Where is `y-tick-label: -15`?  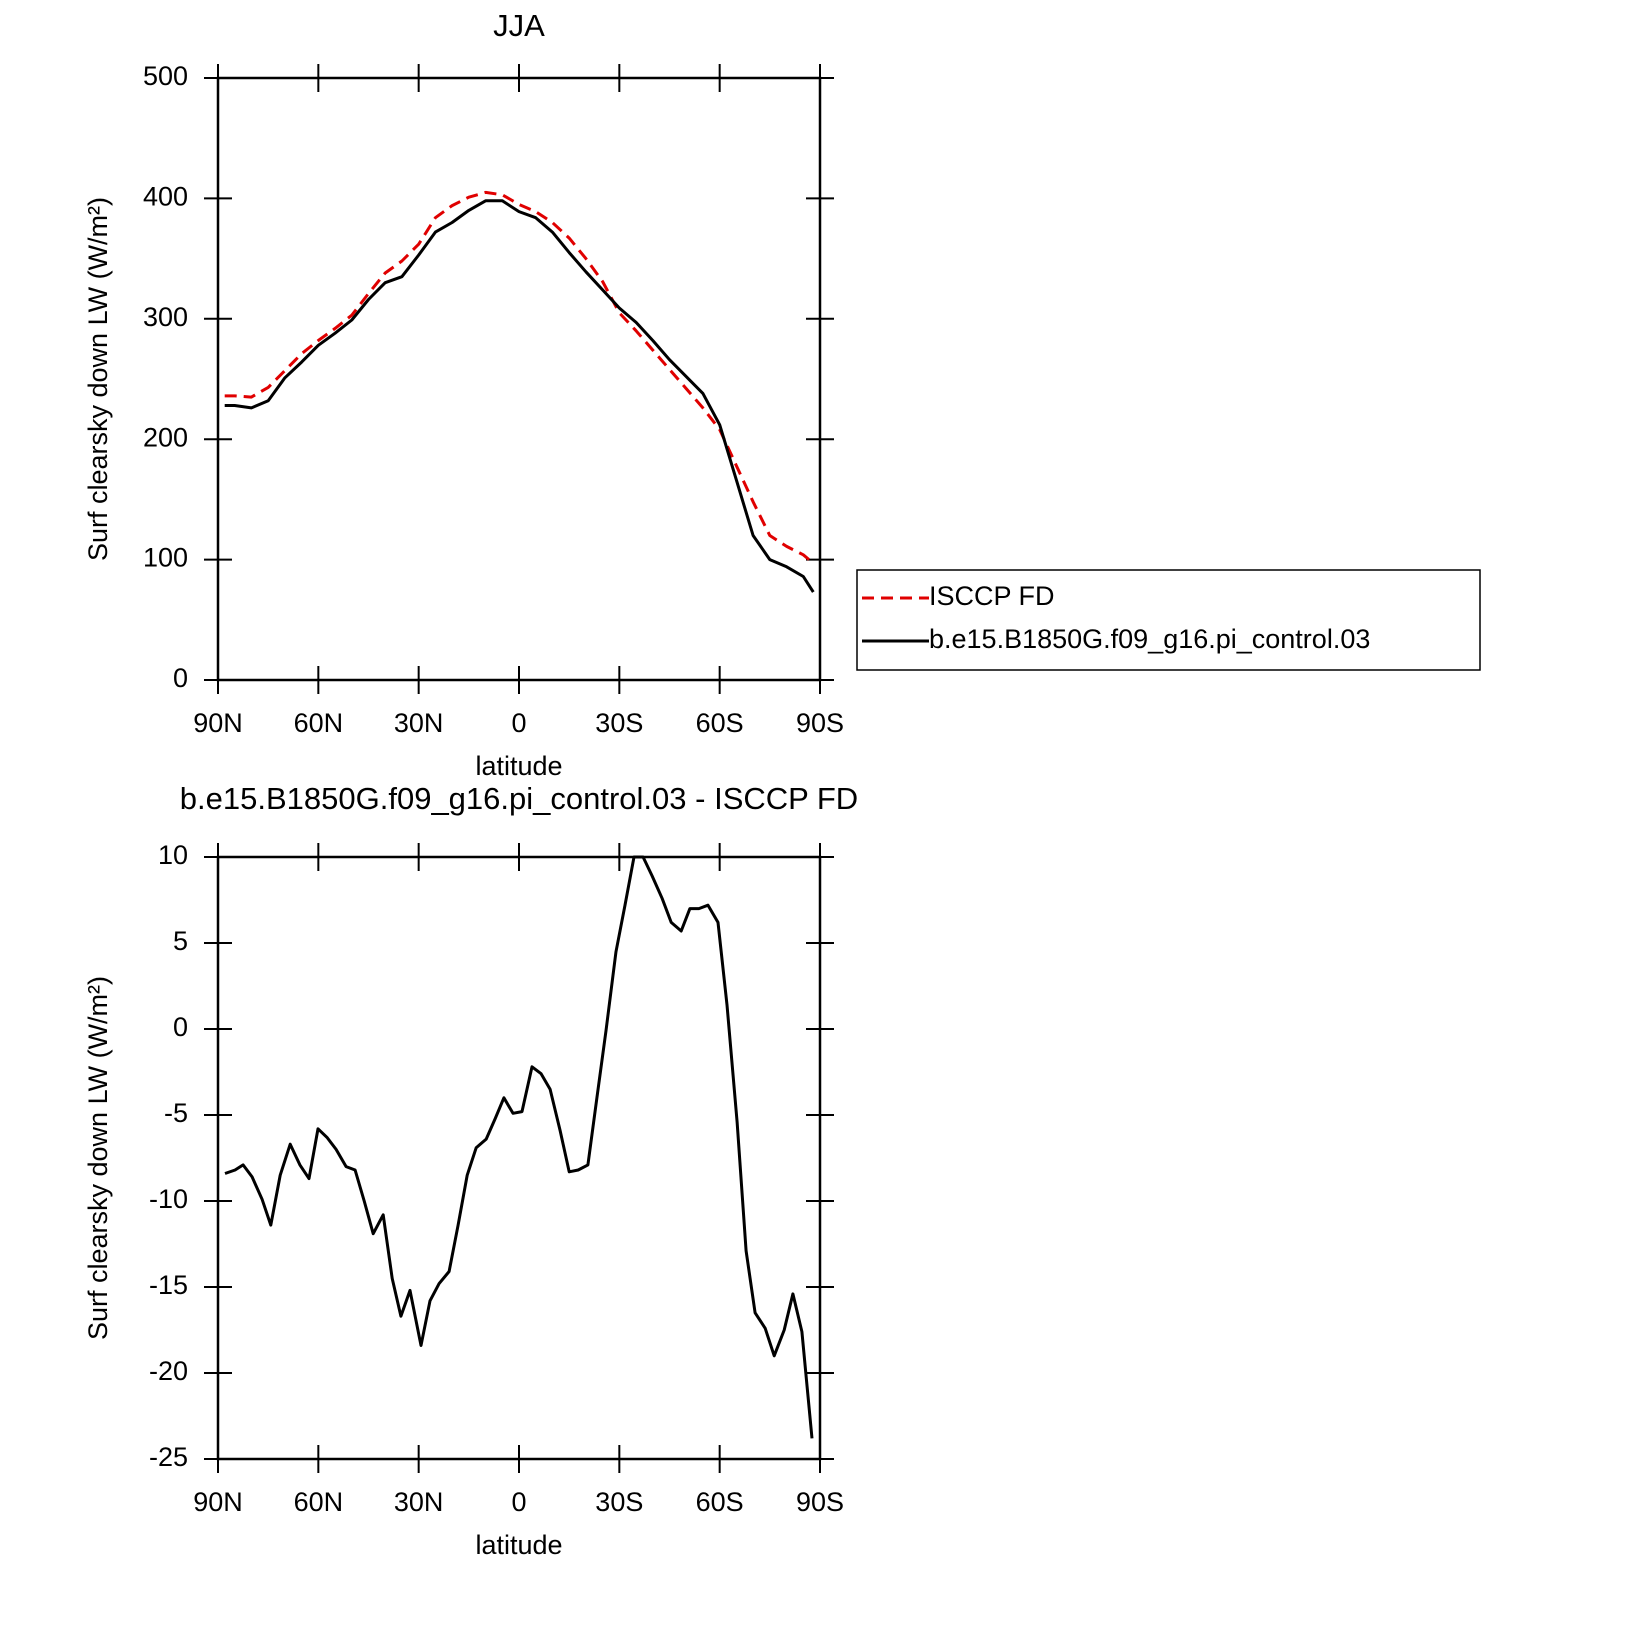 y-tick-label: -15 is located at coordinates (168, 1285).